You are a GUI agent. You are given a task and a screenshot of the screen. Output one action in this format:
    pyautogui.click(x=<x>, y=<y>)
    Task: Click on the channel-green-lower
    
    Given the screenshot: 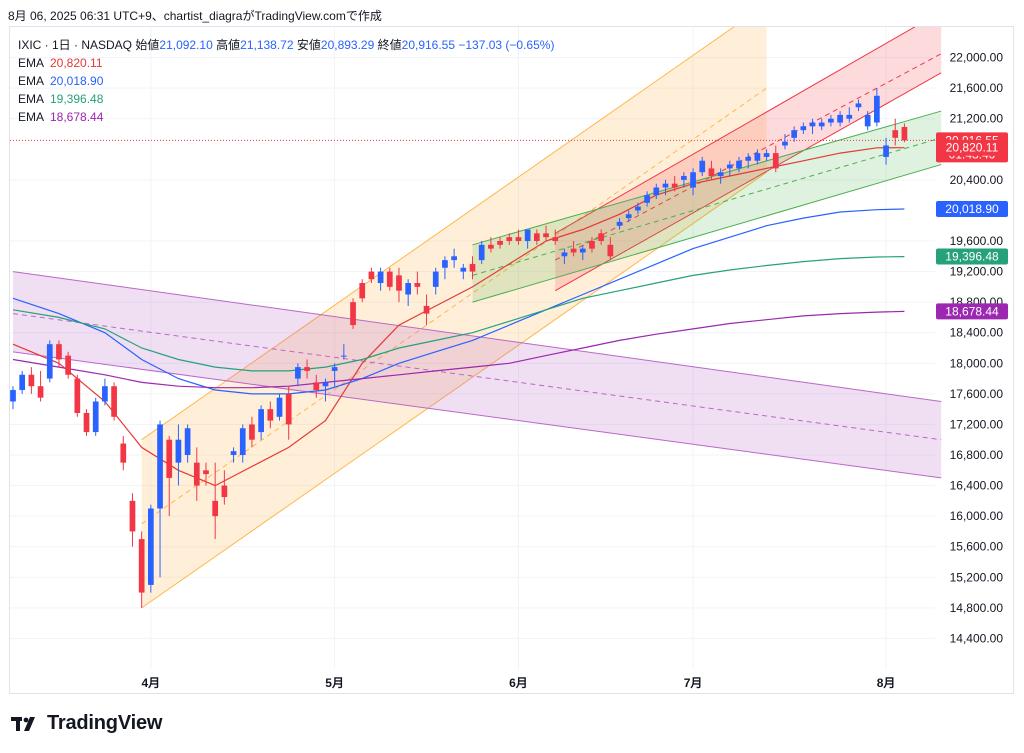 What is the action you would take?
    pyautogui.click(x=707, y=233)
    